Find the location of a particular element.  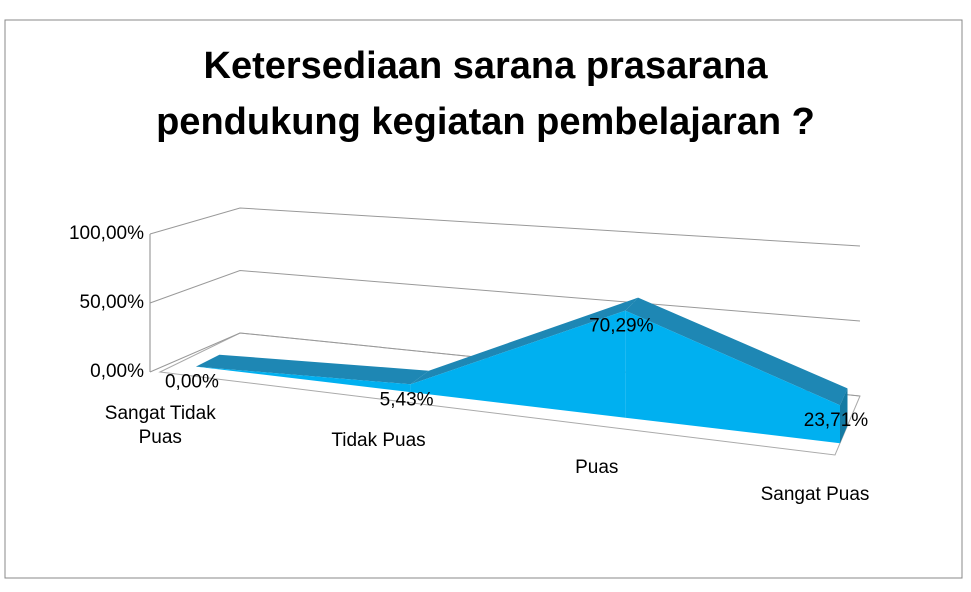

data-label: 0,00% is located at coordinates (192, 382).